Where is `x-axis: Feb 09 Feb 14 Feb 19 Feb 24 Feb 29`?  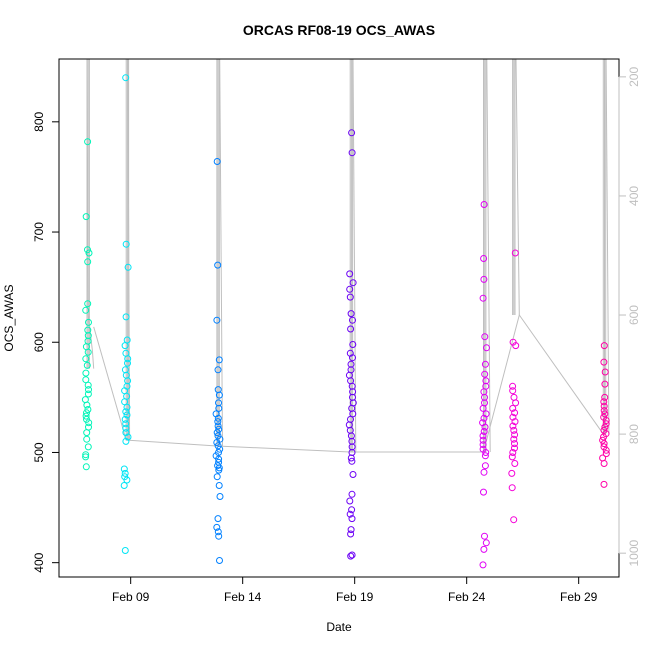 x-axis: Feb 09 Feb 14 Feb 19 Feb 24 Feb 29 is located at coordinates (355, 590).